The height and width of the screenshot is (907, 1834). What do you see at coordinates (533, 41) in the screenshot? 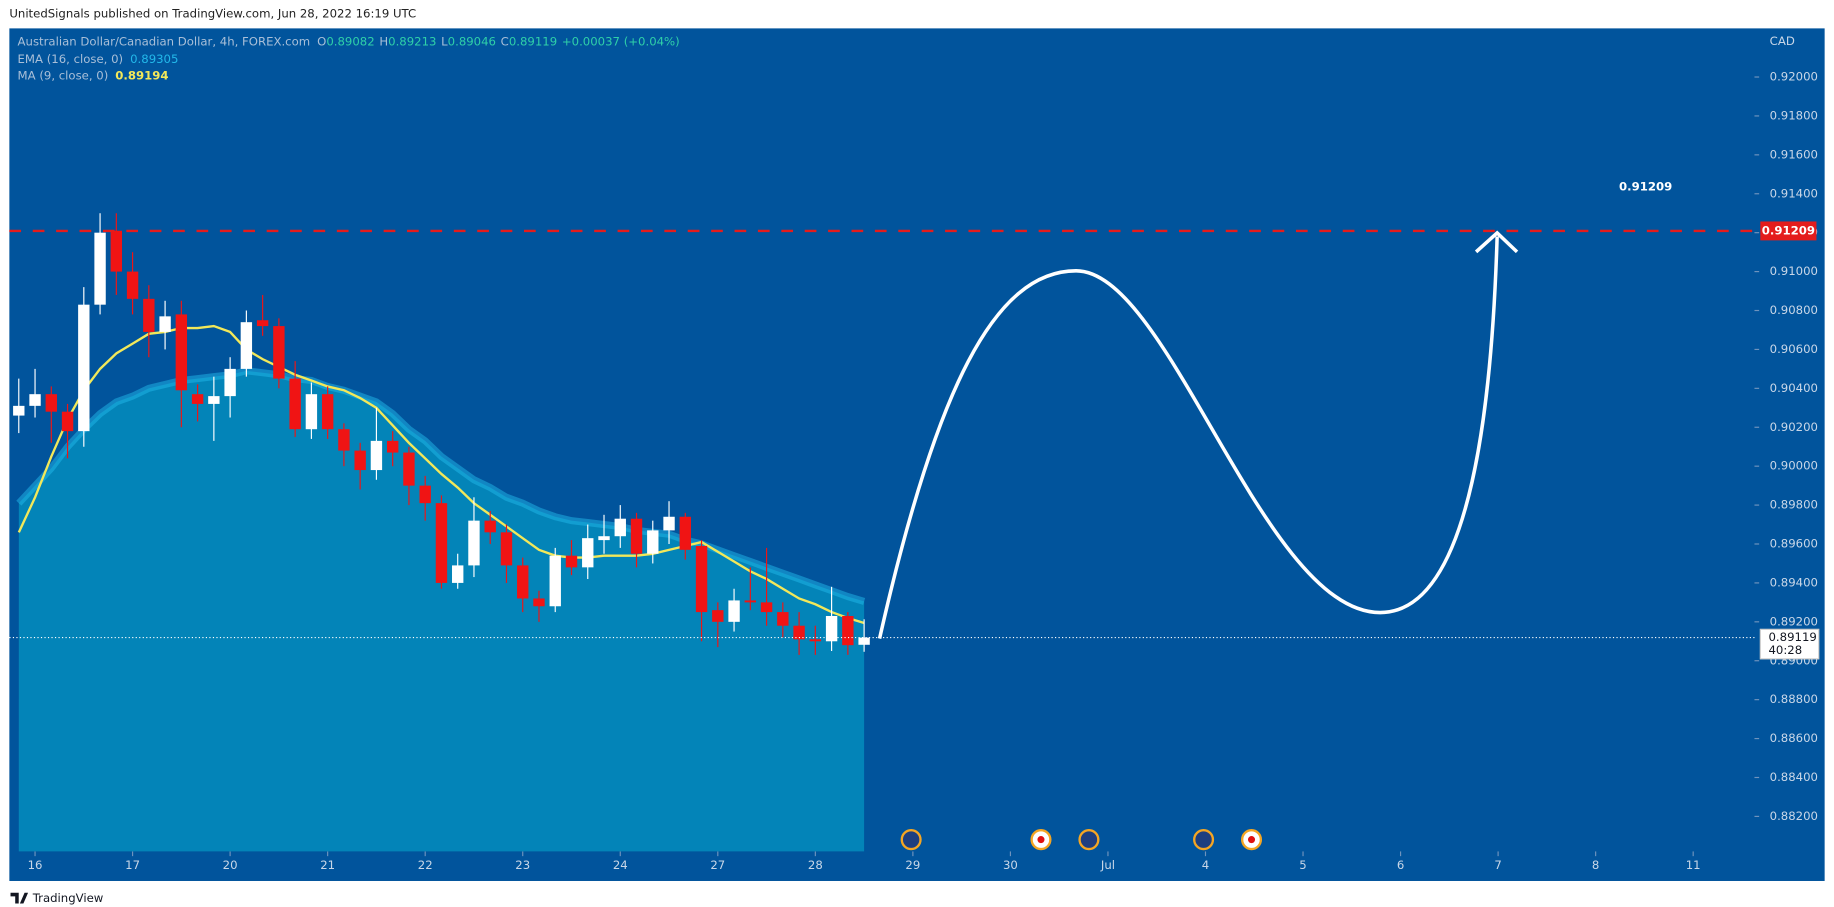
I see `ohlc-value: 0.89119` at bounding box center [533, 41].